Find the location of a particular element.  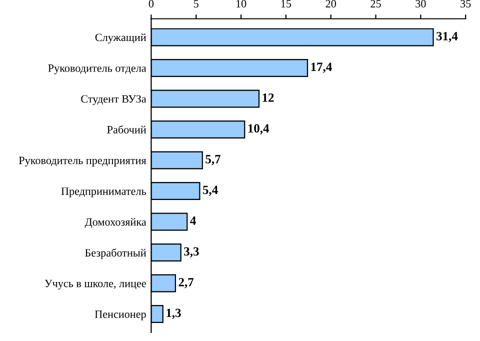

data-label: 2,7 is located at coordinates (186, 283).